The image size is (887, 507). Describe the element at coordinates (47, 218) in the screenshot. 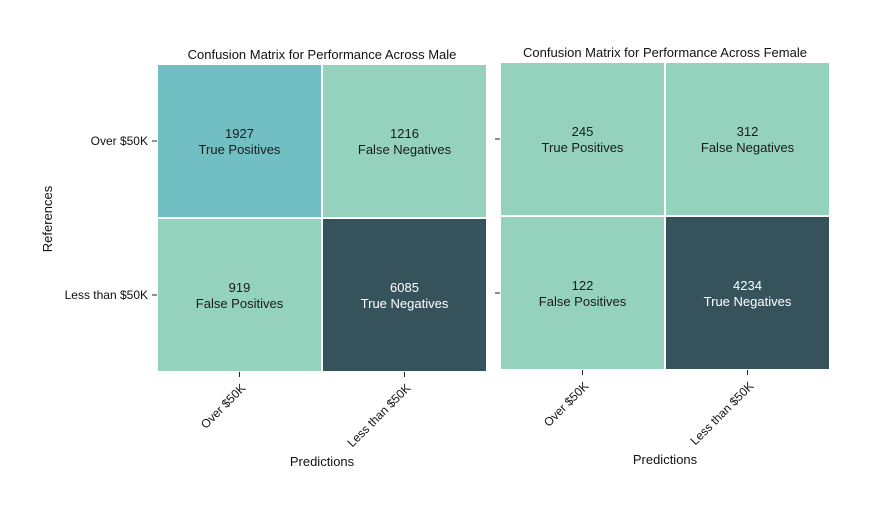

I see `male-y-axis-label: References` at that location.